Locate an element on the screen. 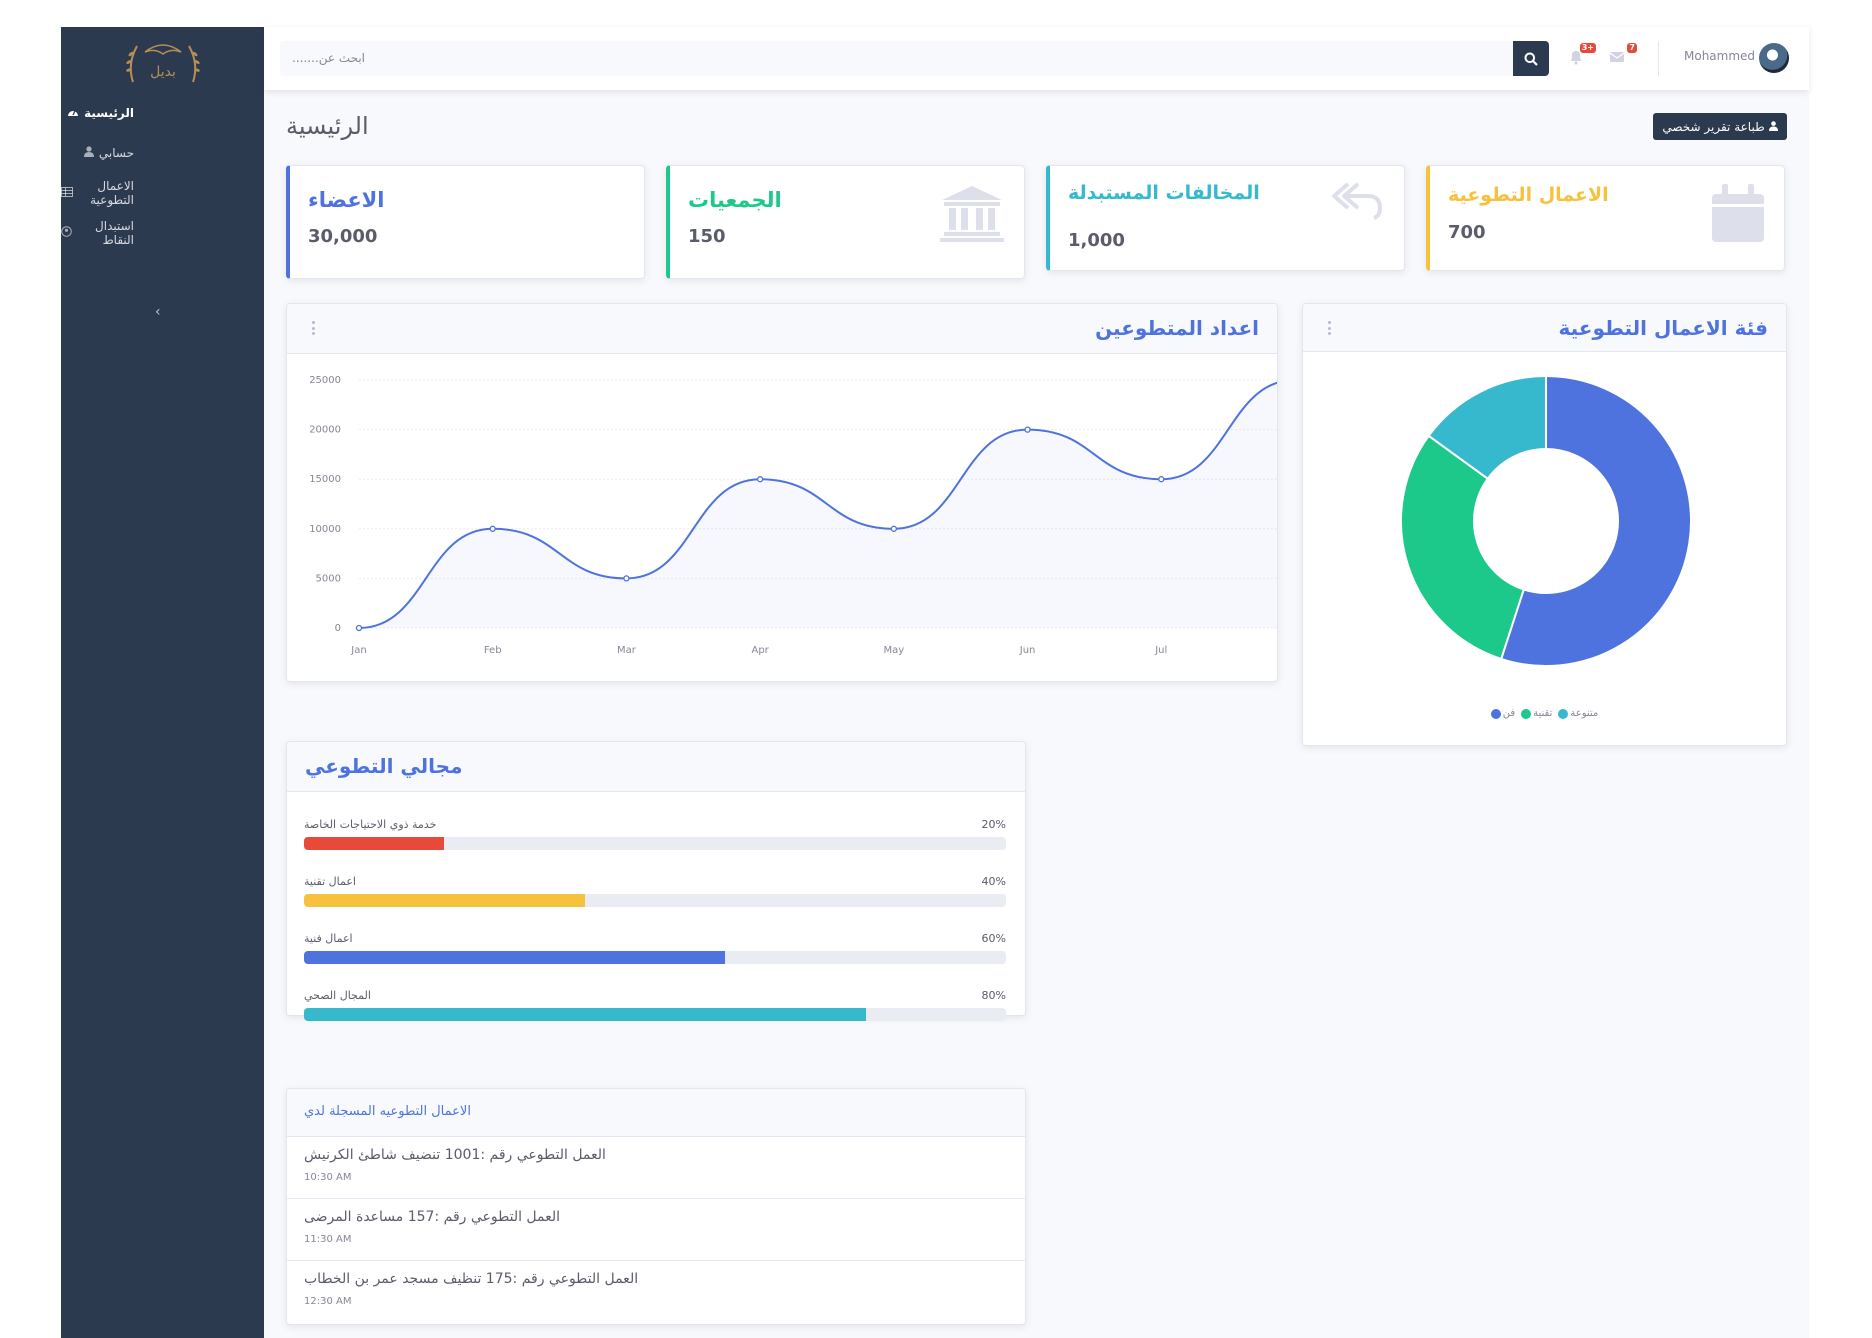 The height and width of the screenshot is (1338, 1872). x-tick-label: Mar is located at coordinates (627, 650).